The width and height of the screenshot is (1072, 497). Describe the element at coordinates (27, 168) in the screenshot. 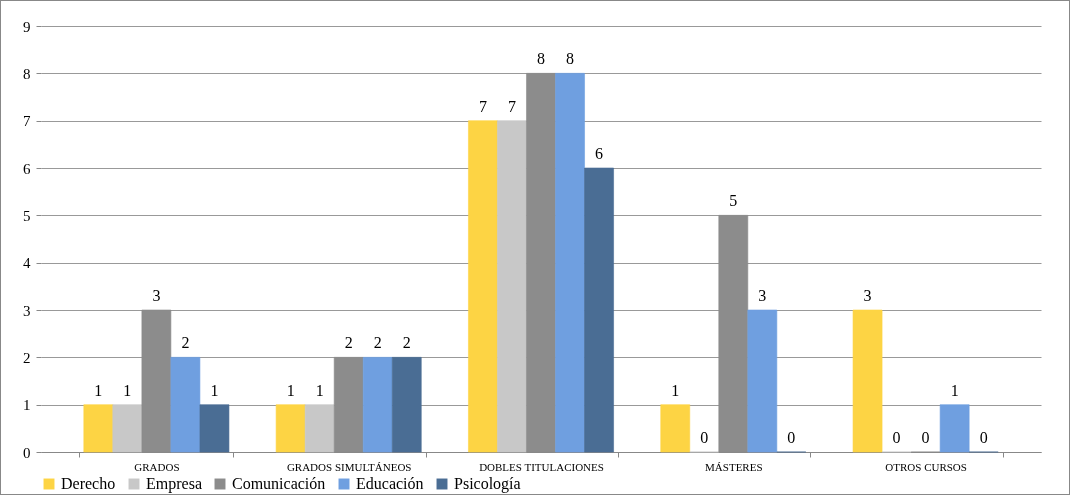

I see `y-tick-label: 6` at that location.